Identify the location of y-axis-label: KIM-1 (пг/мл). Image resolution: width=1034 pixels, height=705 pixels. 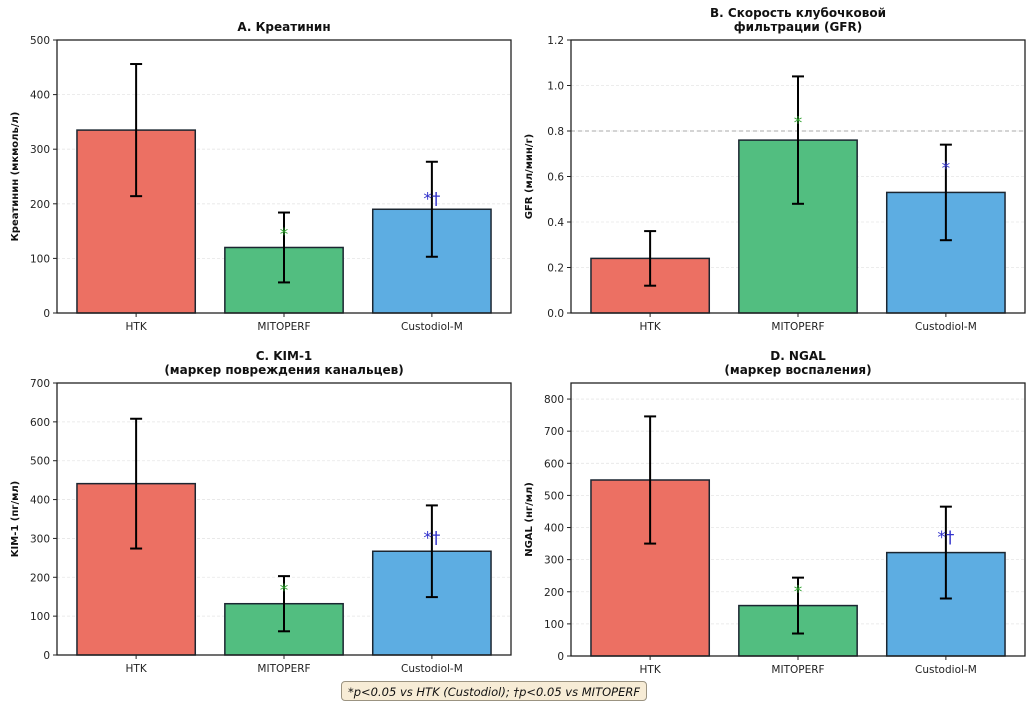
(15, 519).